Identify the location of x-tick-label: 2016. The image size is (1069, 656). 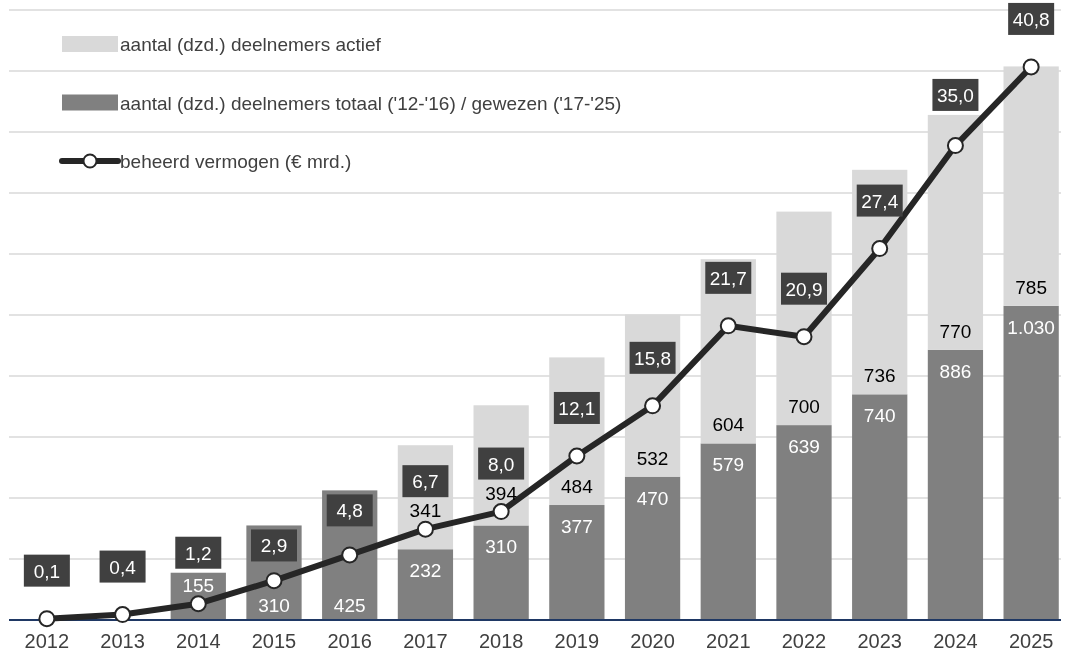
(349, 641).